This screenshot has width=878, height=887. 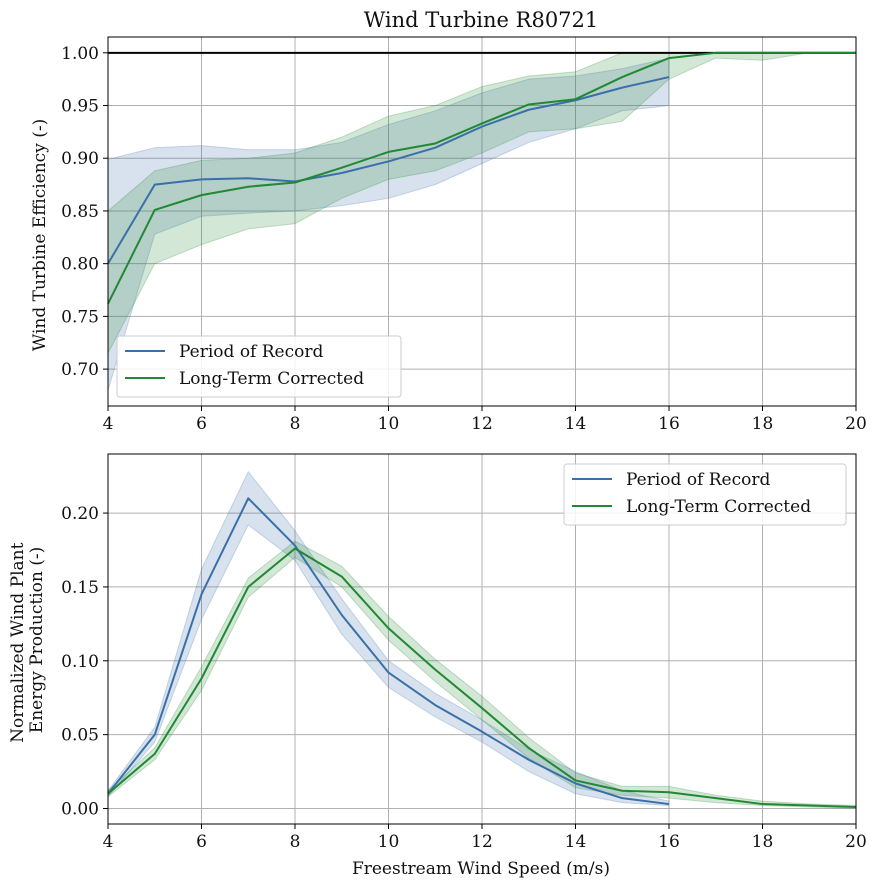 I want to click on efficiency-y-tick-label: 0.90, so click(x=80, y=159).